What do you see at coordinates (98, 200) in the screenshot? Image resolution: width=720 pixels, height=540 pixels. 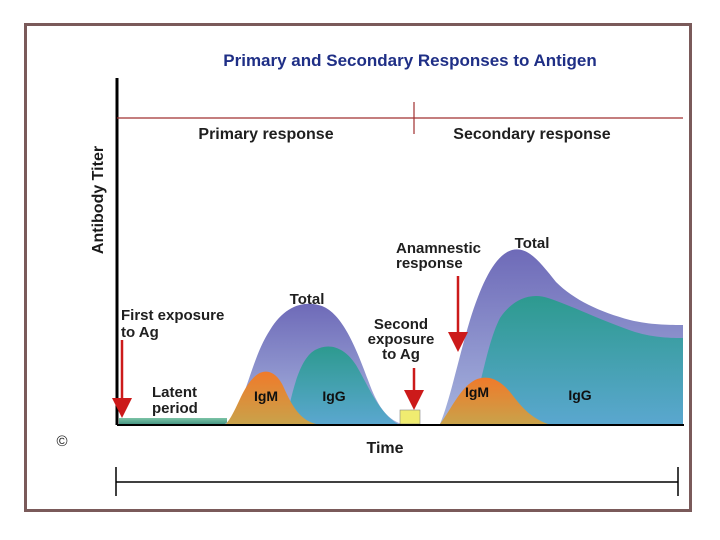 I see `y-axis-label: Antibody Titer` at bounding box center [98, 200].